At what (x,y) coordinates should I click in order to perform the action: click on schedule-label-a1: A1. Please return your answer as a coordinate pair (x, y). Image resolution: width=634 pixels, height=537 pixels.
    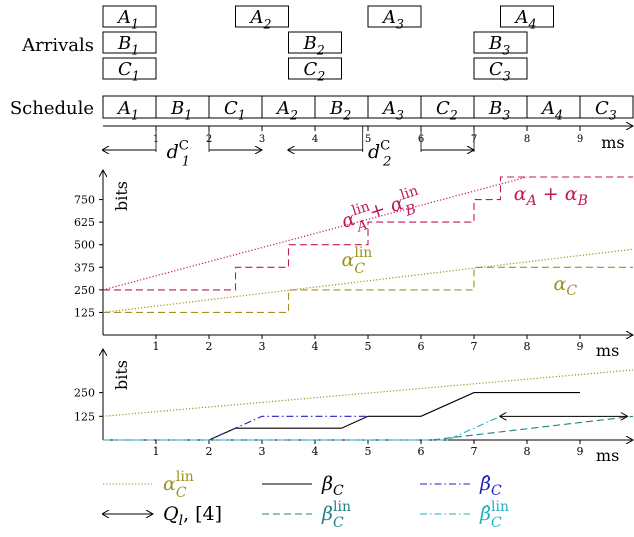
    Looking at the image, I should click on (127, 110).